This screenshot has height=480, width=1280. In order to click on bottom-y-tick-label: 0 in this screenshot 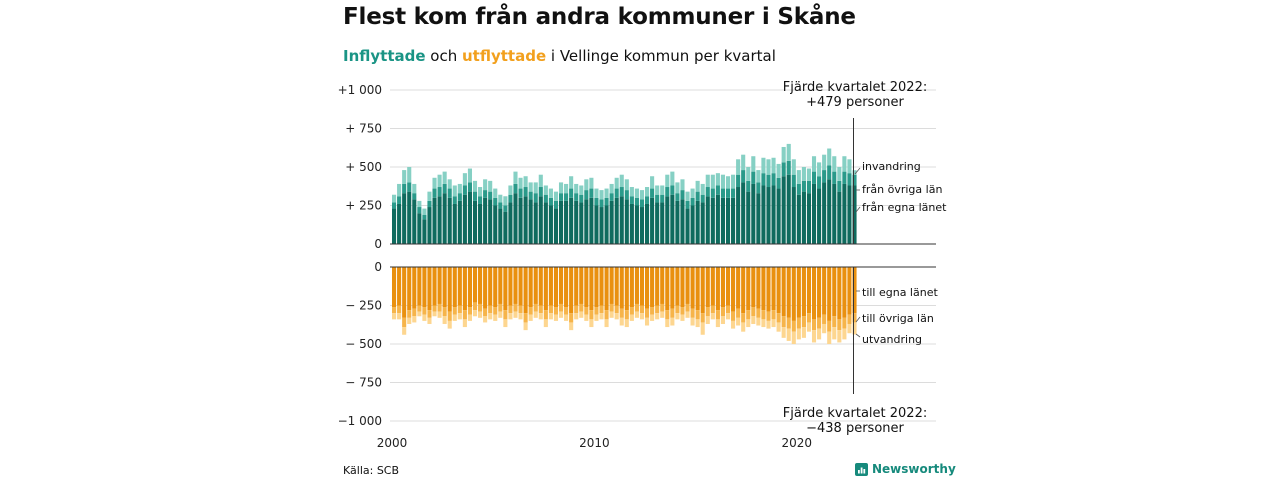, I will do `click(378, 267)`.